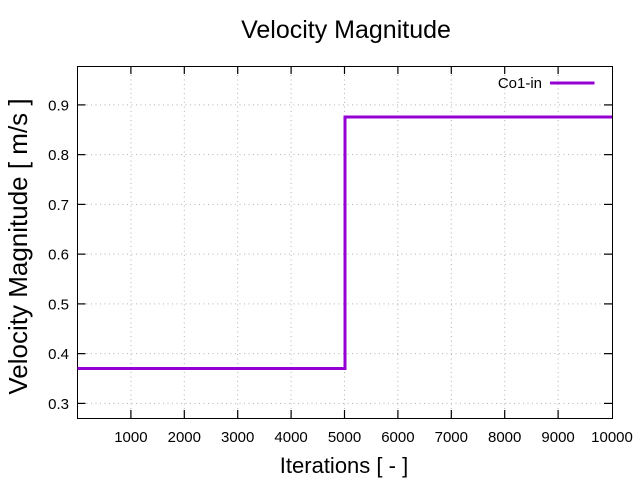 The width and height of the screenshot is (640, 480). I want to click on svg-text: Iterations [ - ], so click(344, 465).